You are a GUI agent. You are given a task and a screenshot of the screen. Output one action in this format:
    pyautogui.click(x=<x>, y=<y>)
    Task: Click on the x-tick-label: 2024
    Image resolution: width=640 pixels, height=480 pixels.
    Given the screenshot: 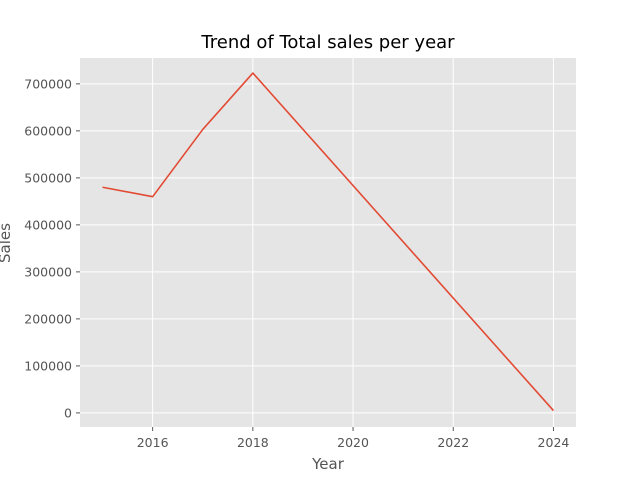 What is the action you would take?
    pyautogui.click(x=554, y=442)
    